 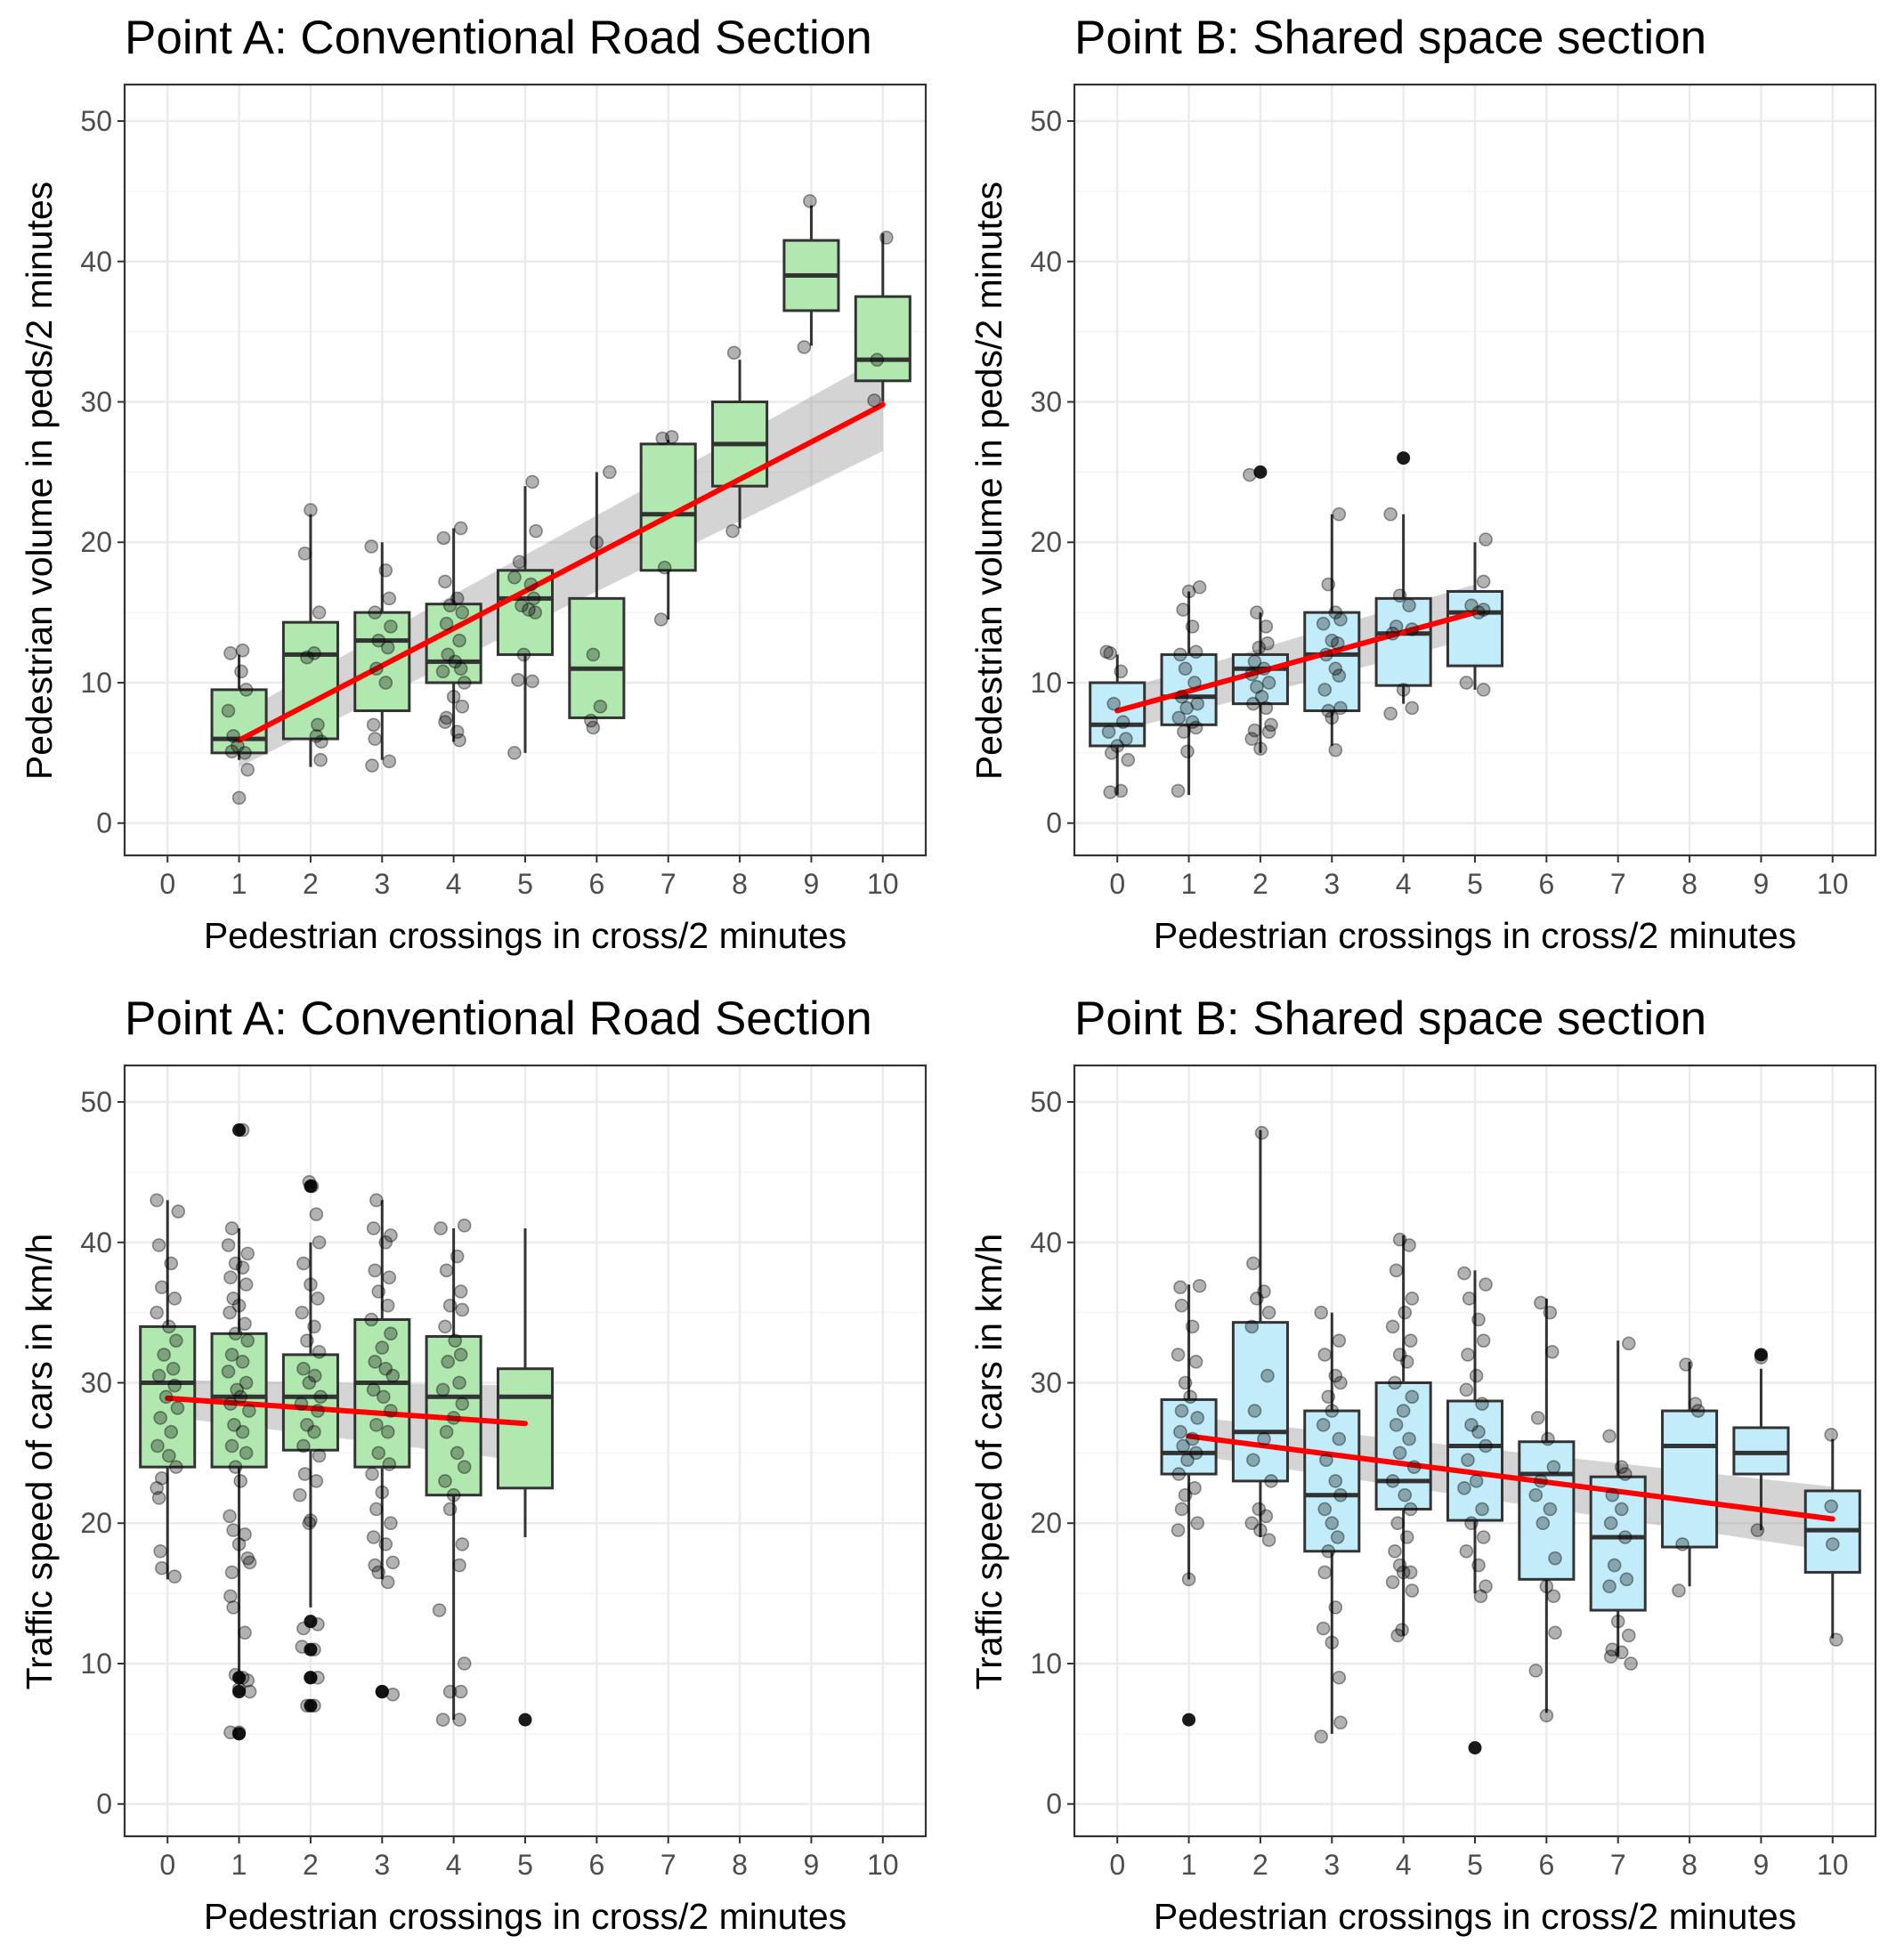 I want to click on x-tick-label: 5, so click(x=525, y=1865).